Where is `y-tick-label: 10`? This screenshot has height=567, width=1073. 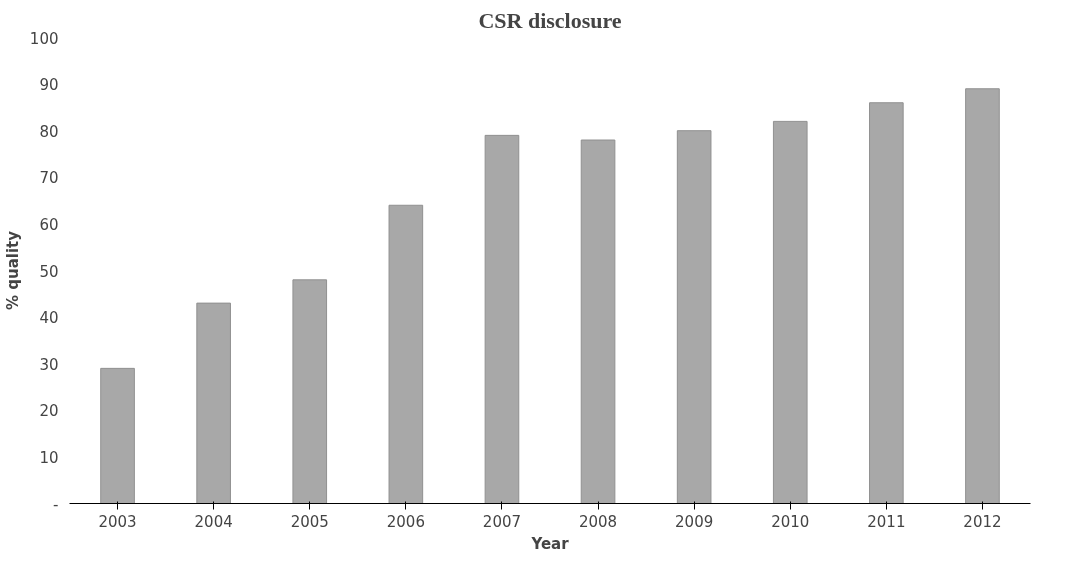
y-tick-label: 10 is located at coordinates (49, 457).